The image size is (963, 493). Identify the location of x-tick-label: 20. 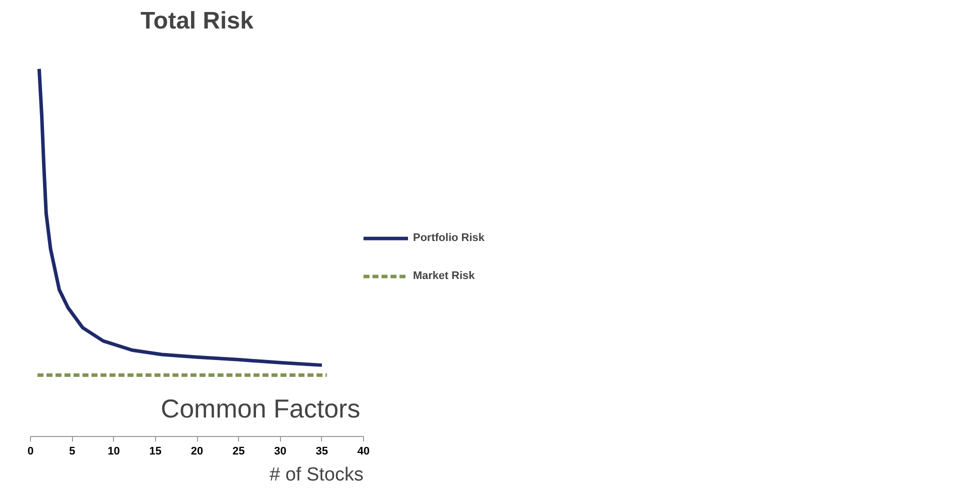
(197, 452).